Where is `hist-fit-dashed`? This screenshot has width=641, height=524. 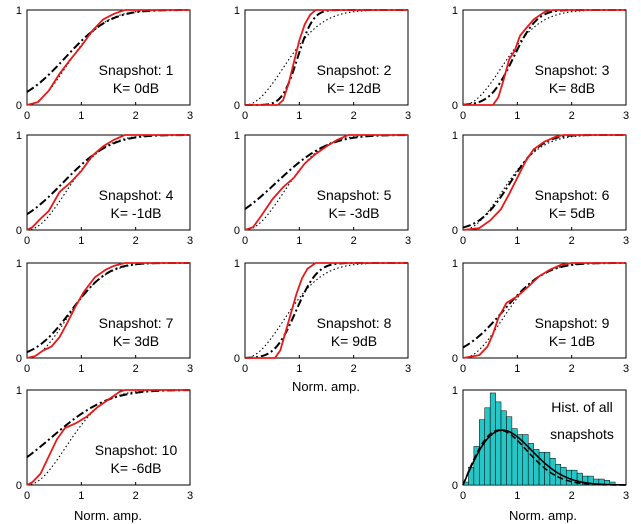 hist-fit-dashed is located at coordinates (544, 457).